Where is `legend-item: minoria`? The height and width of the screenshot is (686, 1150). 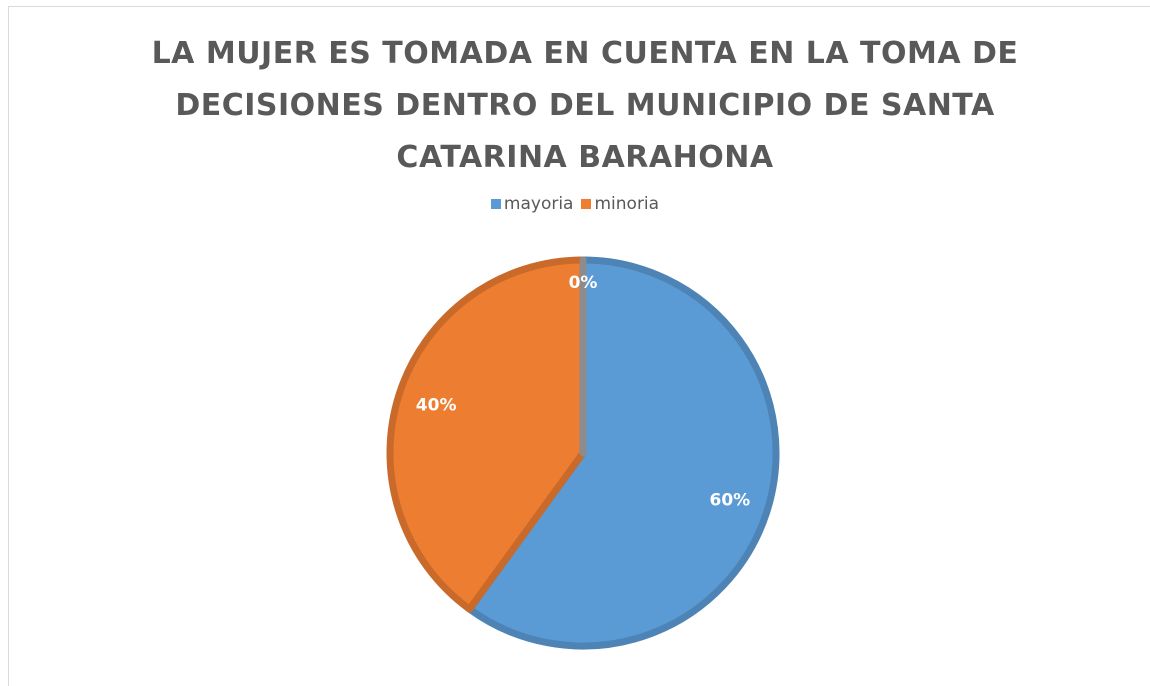 legend-item: minoria is located at coordinates (620, 204).